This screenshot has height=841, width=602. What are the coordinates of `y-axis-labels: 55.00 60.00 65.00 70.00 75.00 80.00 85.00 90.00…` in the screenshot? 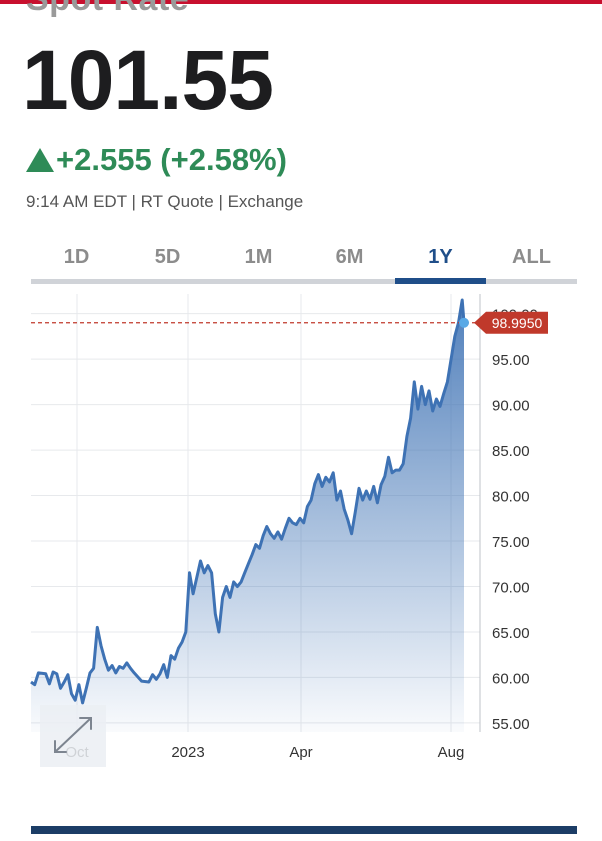 It's located at (515, 520).